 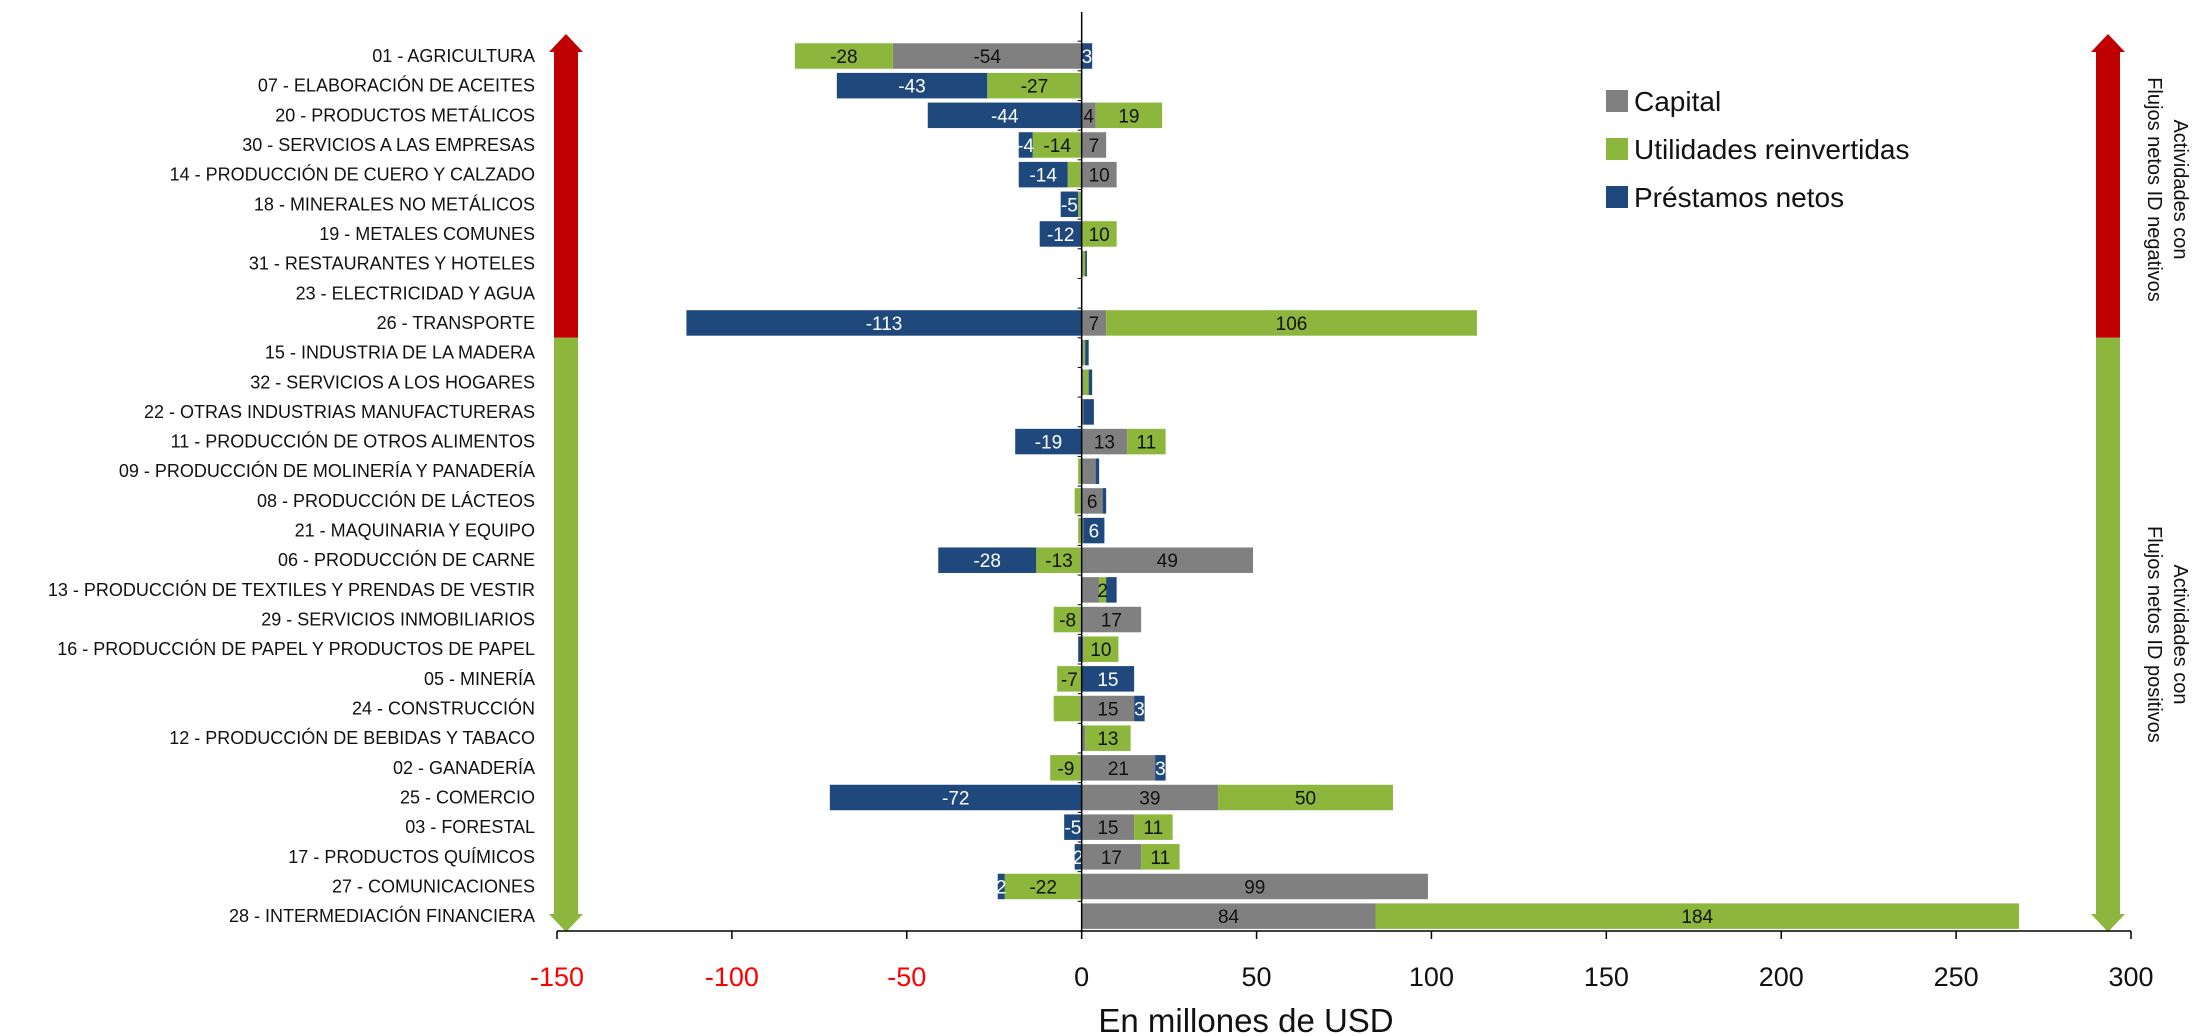 What do you see at coordinates (1617, 101) in the screenshot?
I see `legend-swatch` at bounding box center [1617, 101].